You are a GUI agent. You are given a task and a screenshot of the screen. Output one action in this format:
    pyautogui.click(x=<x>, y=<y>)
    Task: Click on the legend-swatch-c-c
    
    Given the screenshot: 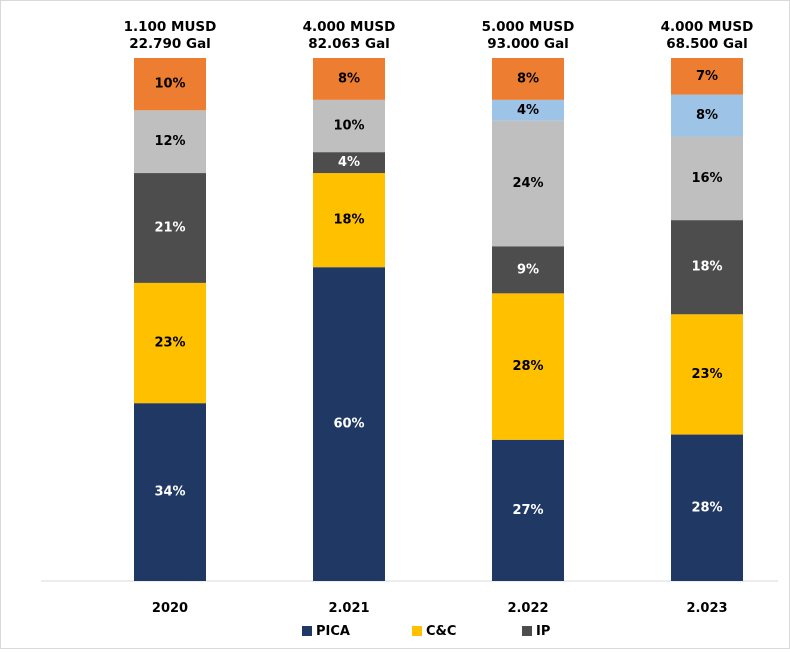 What is the action you would take?
    pyautogui.click(x=417, y=631)
    